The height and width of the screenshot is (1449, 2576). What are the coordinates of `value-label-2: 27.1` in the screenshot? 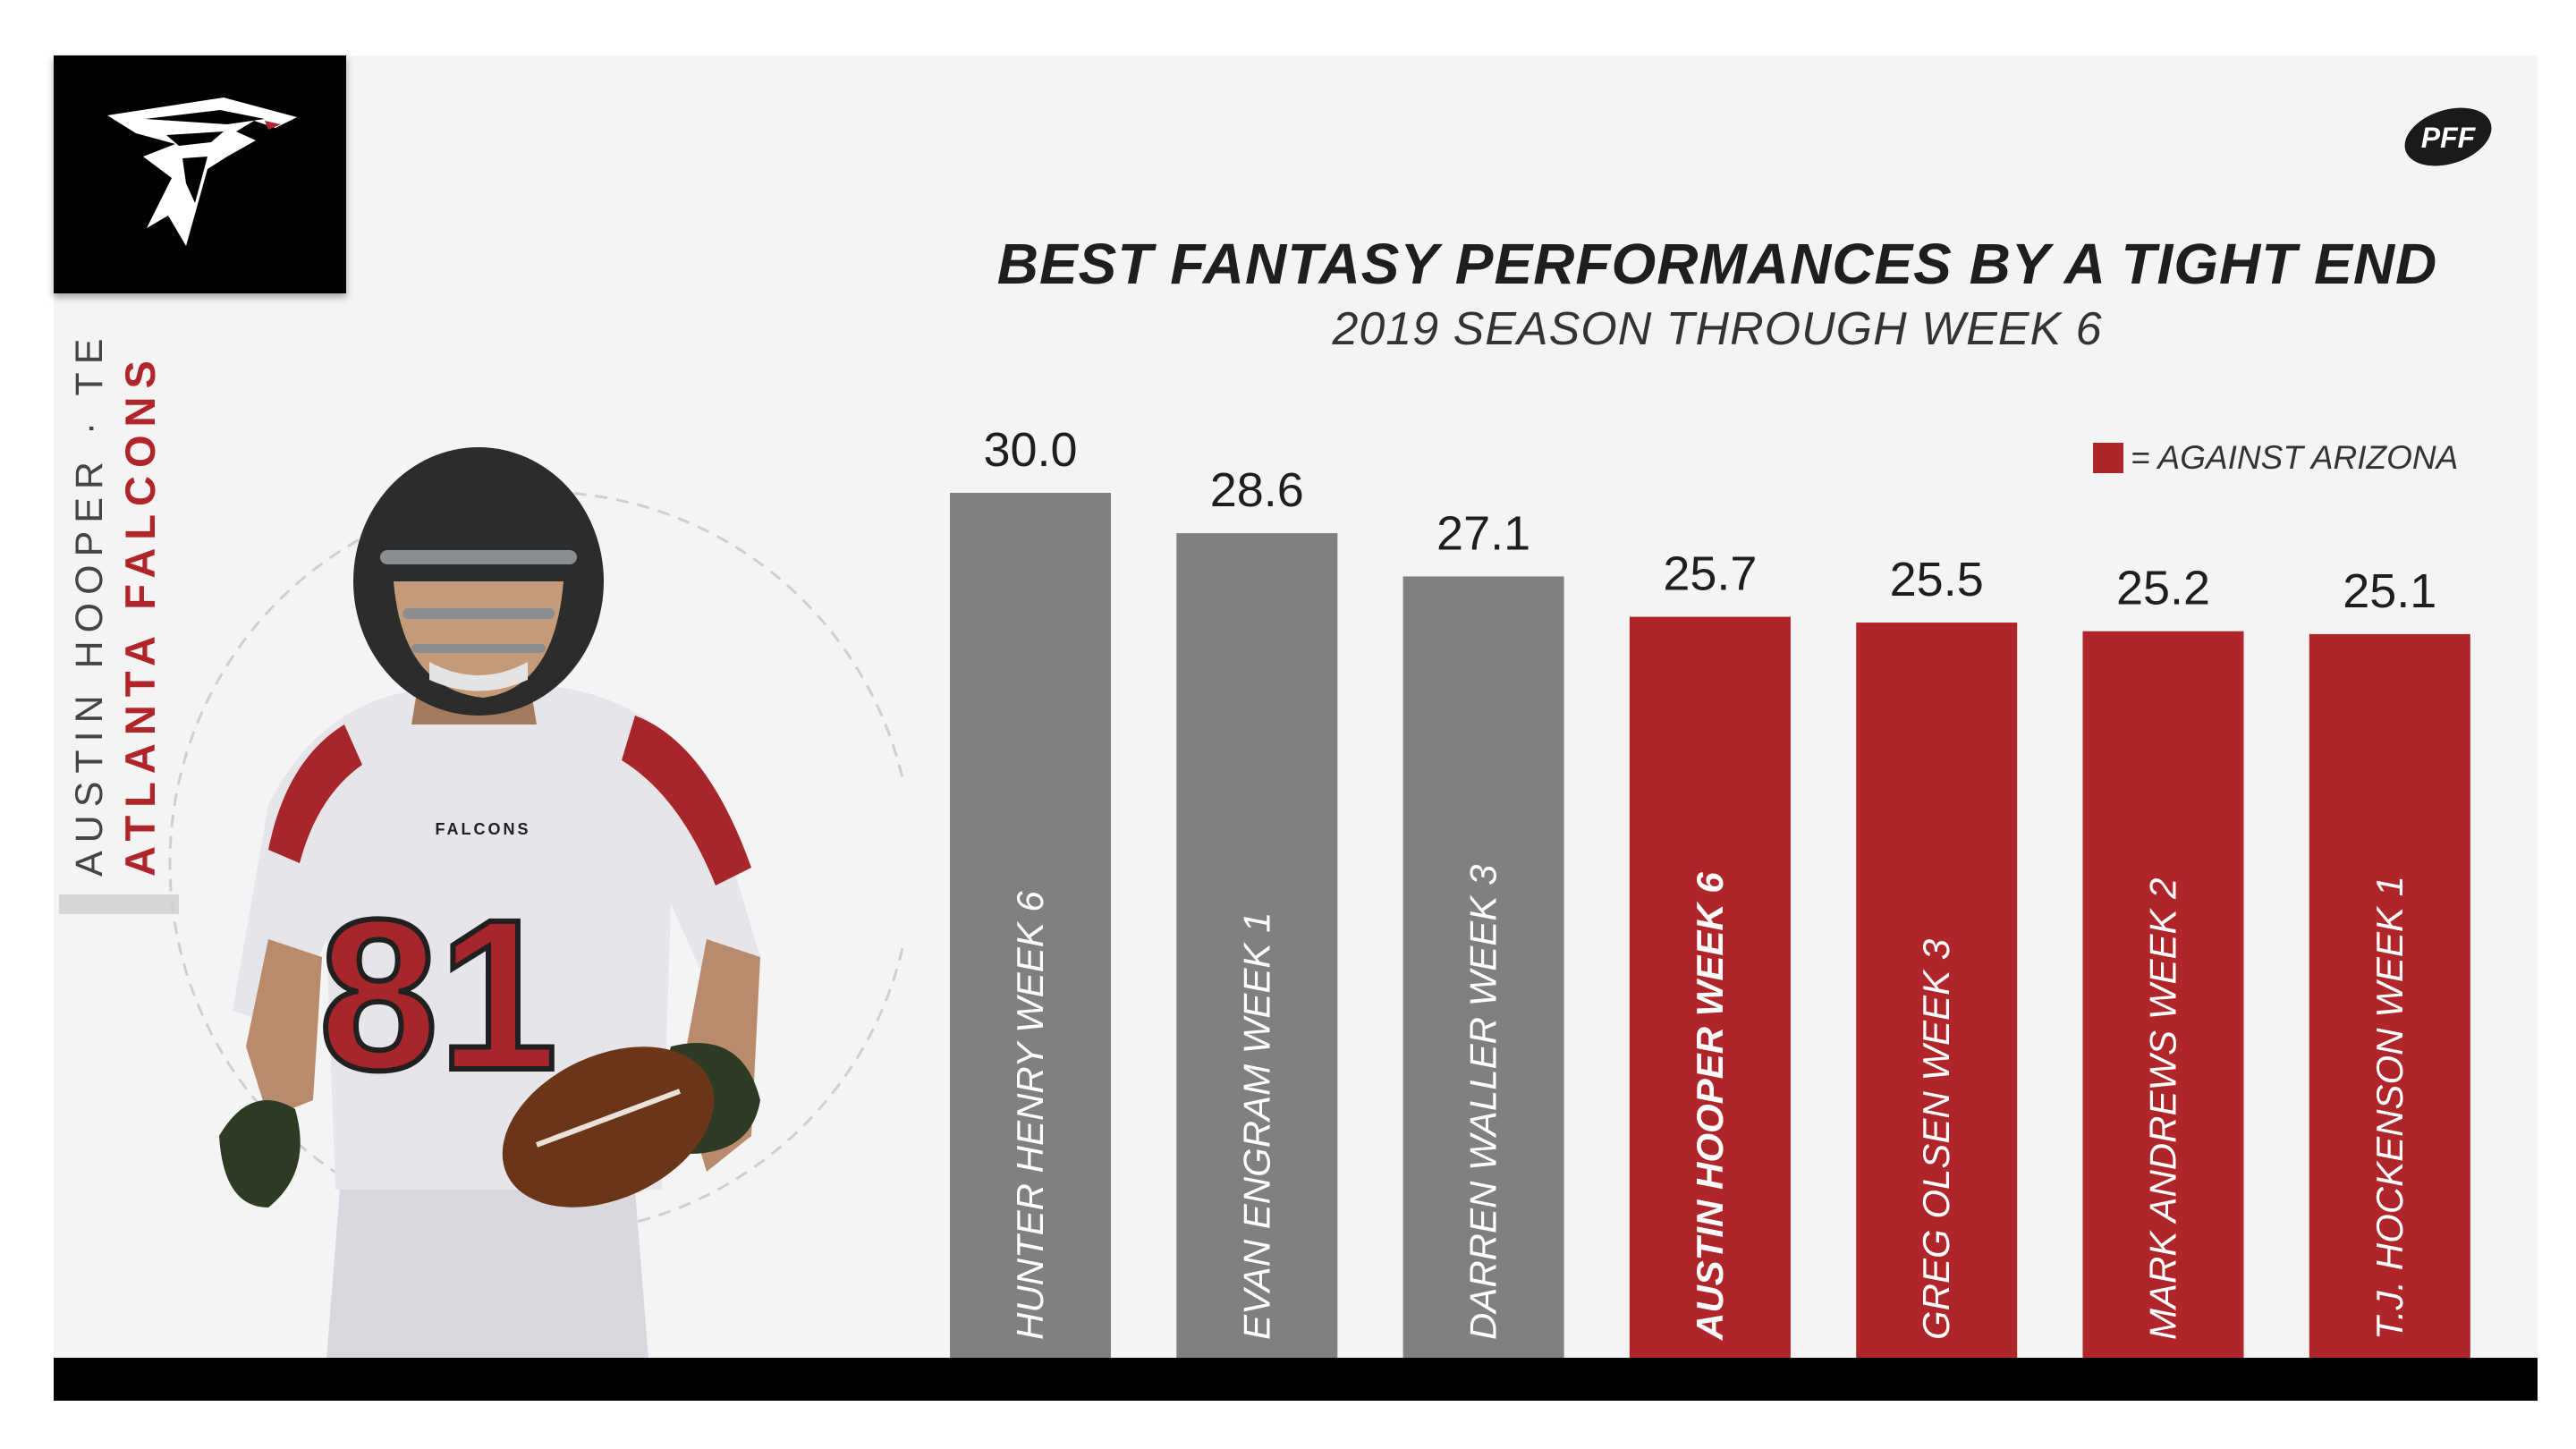 It's located at (1483, 533).